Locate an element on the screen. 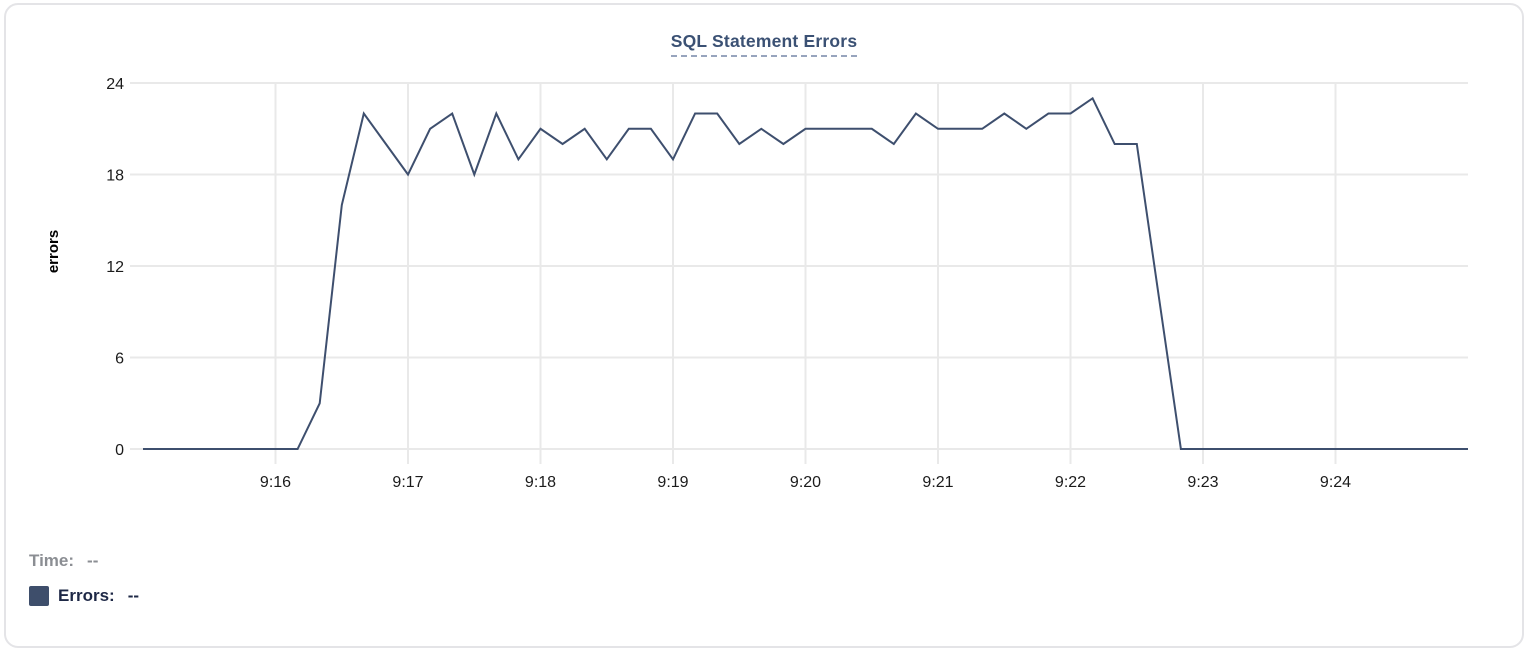 The width and height of the screenshot is (1528, 652). x-tick-label: 9:19 is located at coordinates (672, 482).